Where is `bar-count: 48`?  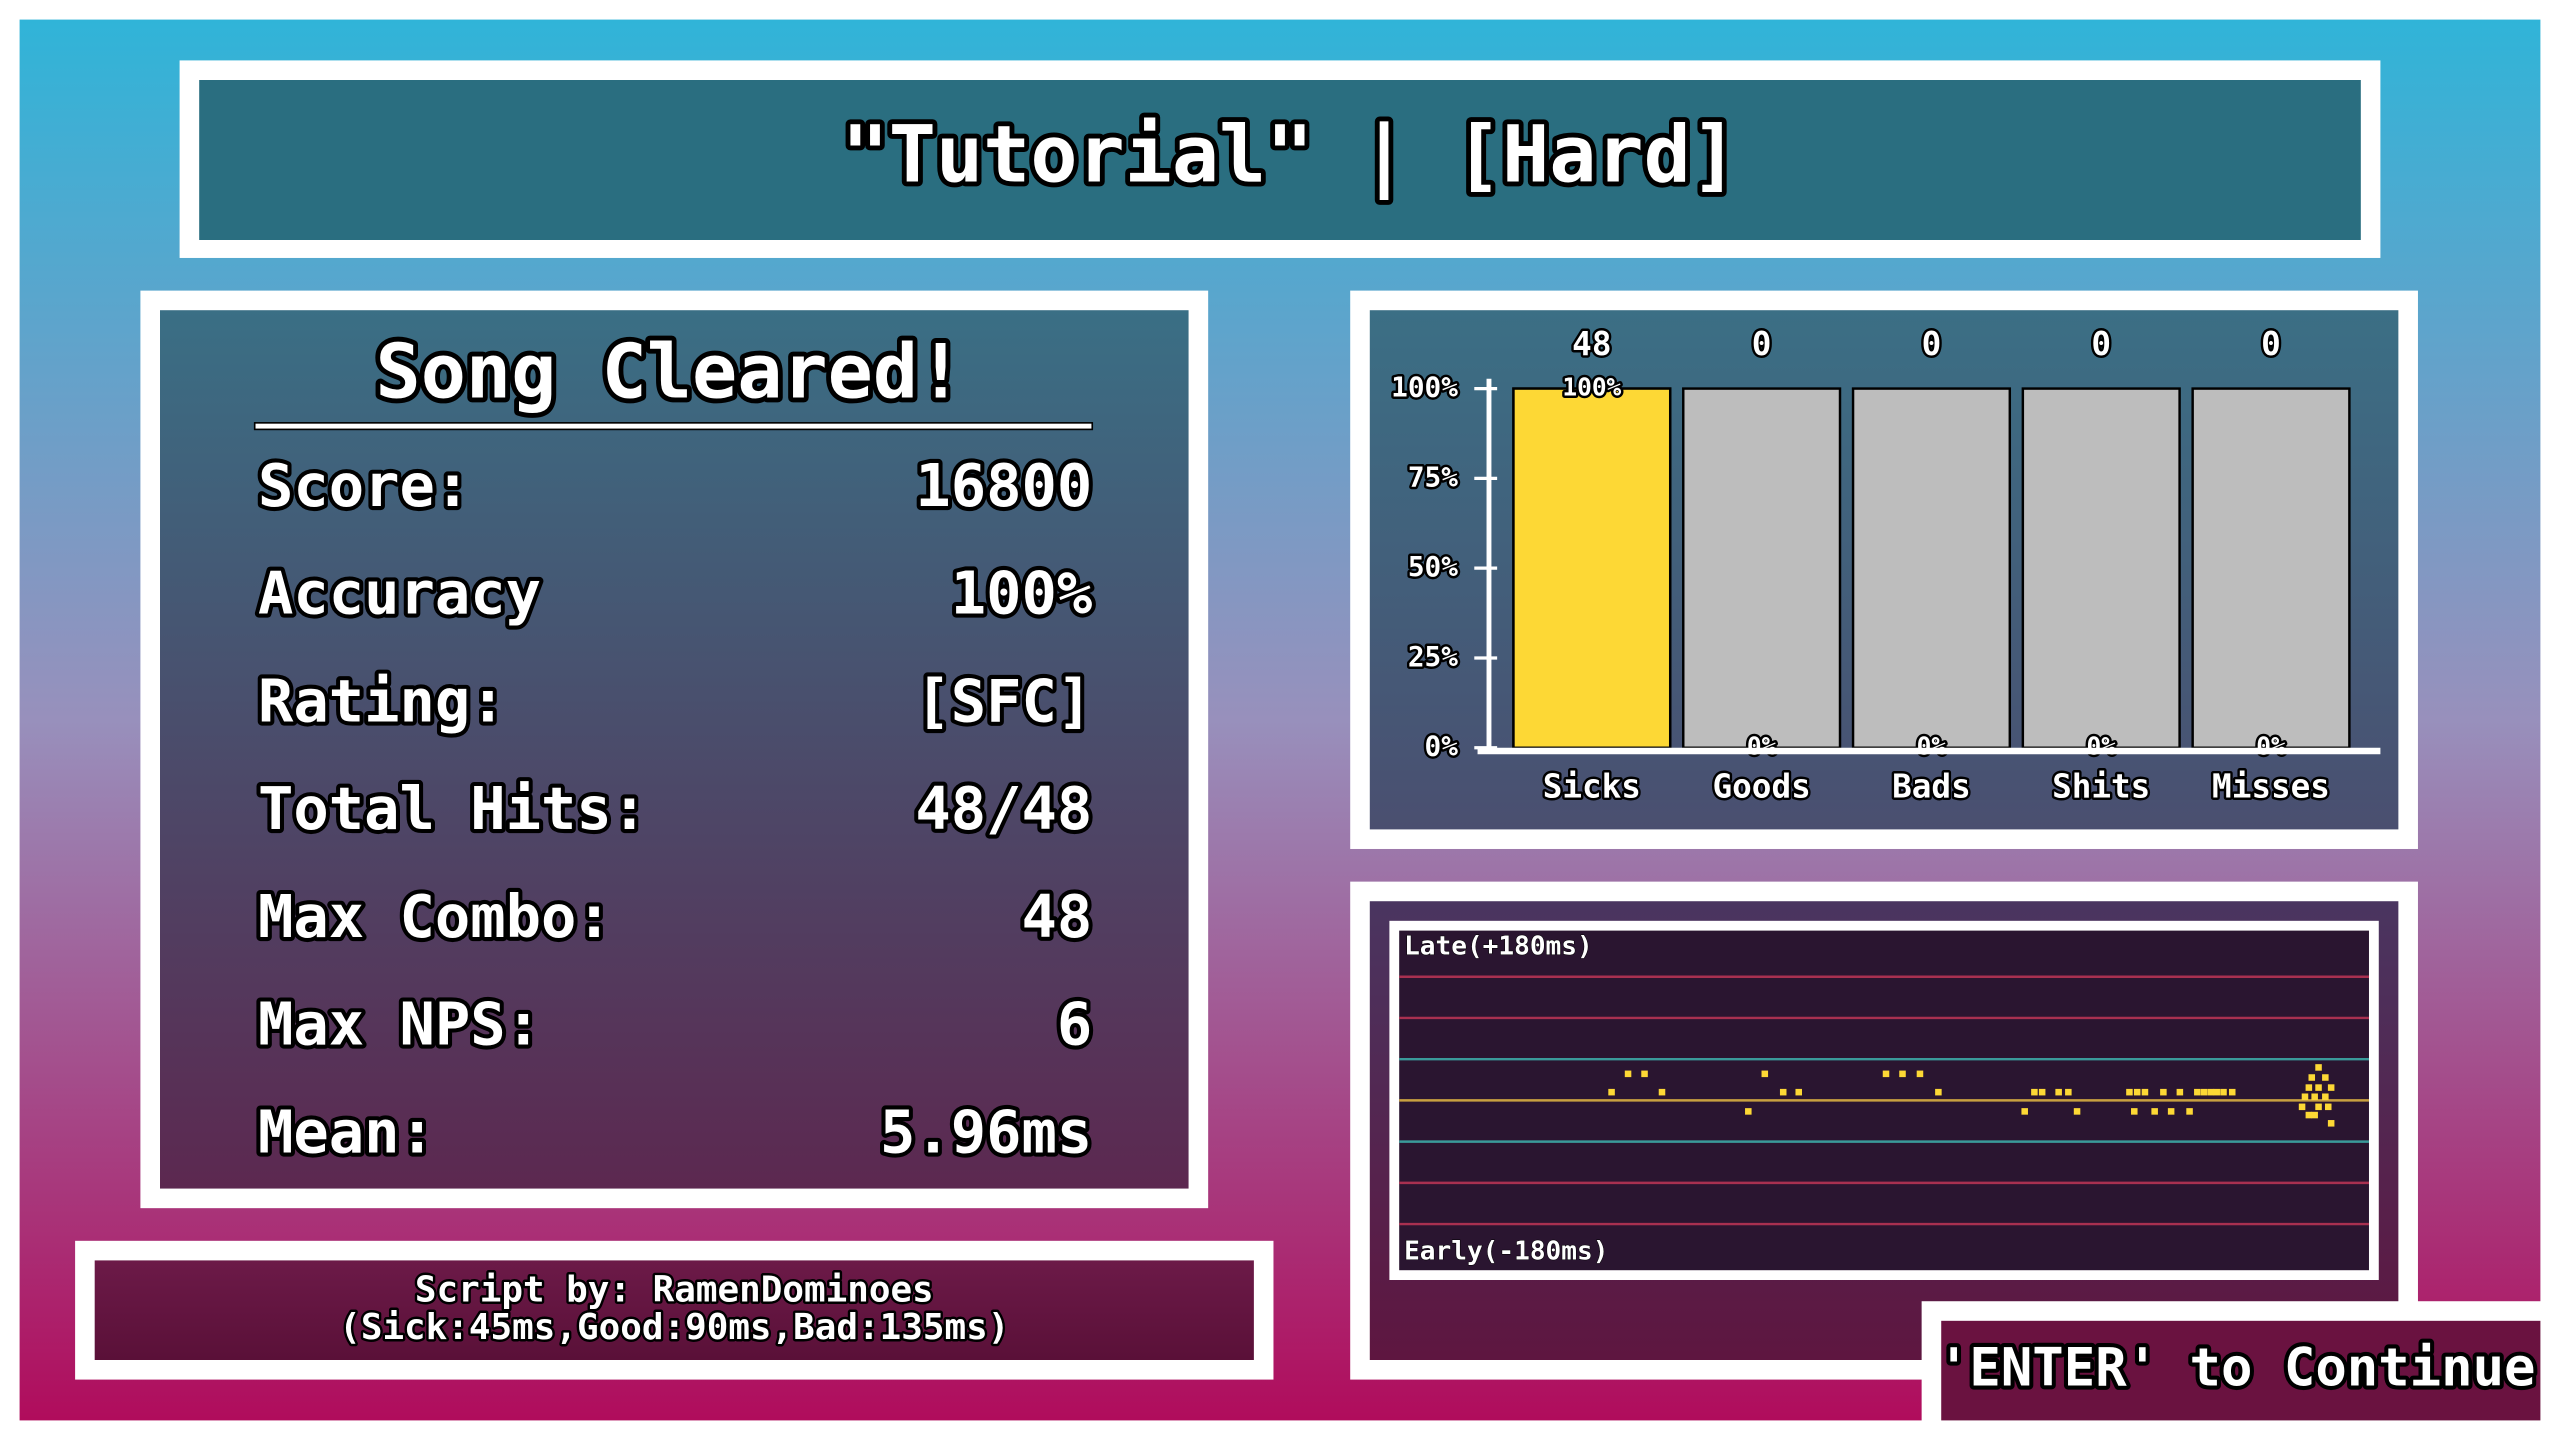 bar-count: 48 is located at coordinates (1591, 344).